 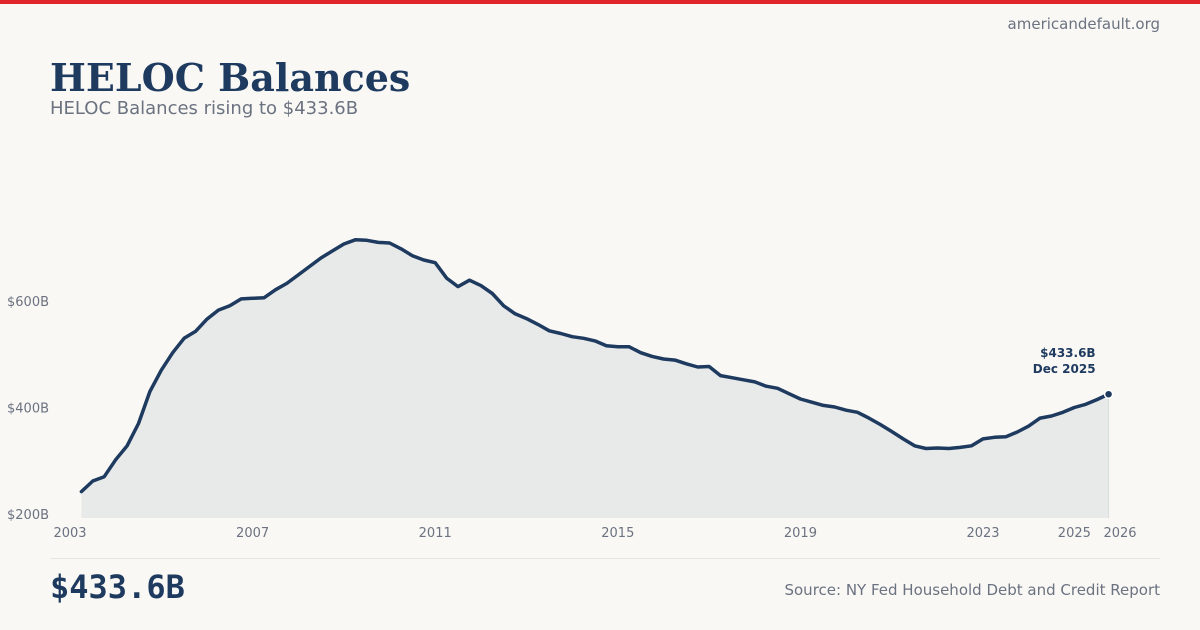 What do you see at coordinates (605, 558) in the screenshot?
I see `footer-divider` at bounding box center [605, 558].